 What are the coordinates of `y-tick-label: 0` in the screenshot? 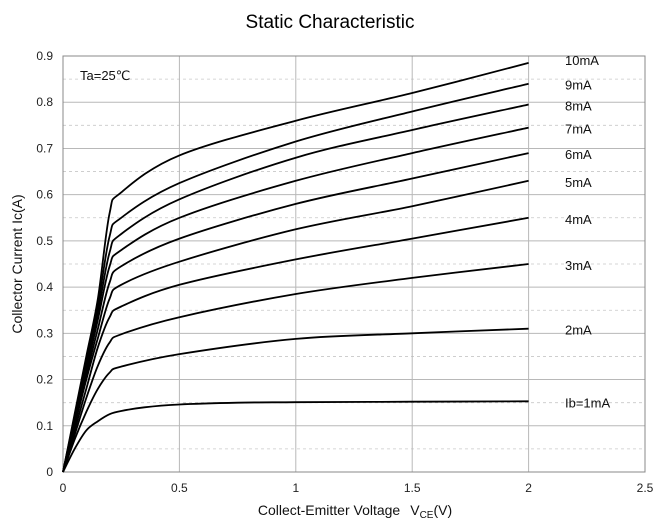 It's located at (49, 472).